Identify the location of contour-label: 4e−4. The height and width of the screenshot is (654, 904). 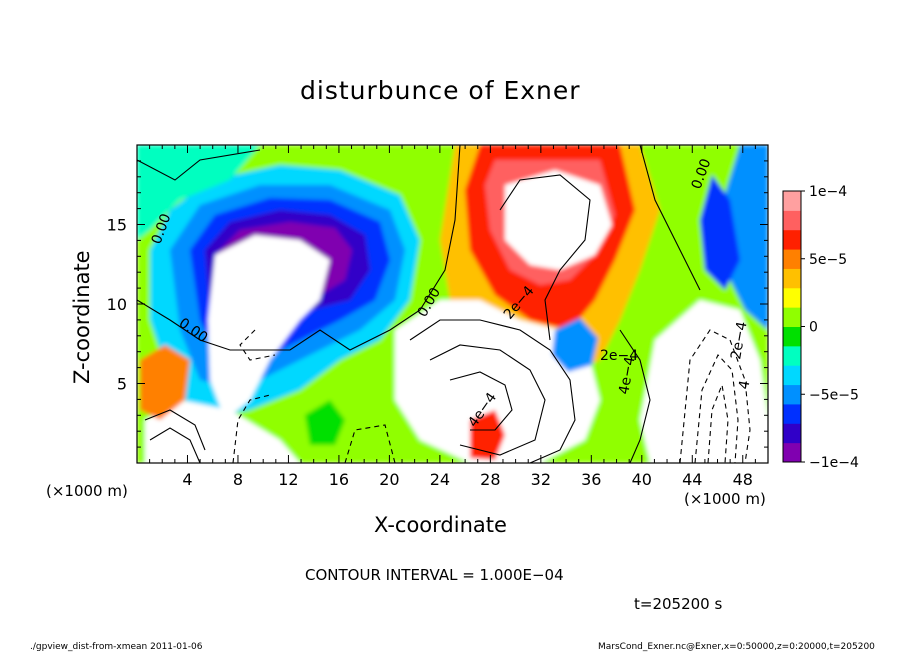
(627, 375).